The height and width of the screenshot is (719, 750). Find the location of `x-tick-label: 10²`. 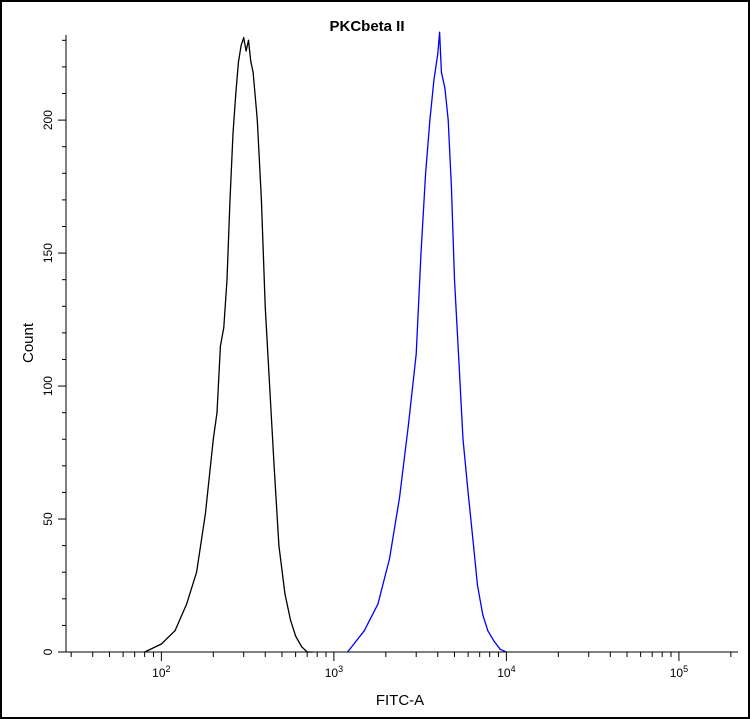

x-tick-label: 10² is located at coordinates (161, 672).